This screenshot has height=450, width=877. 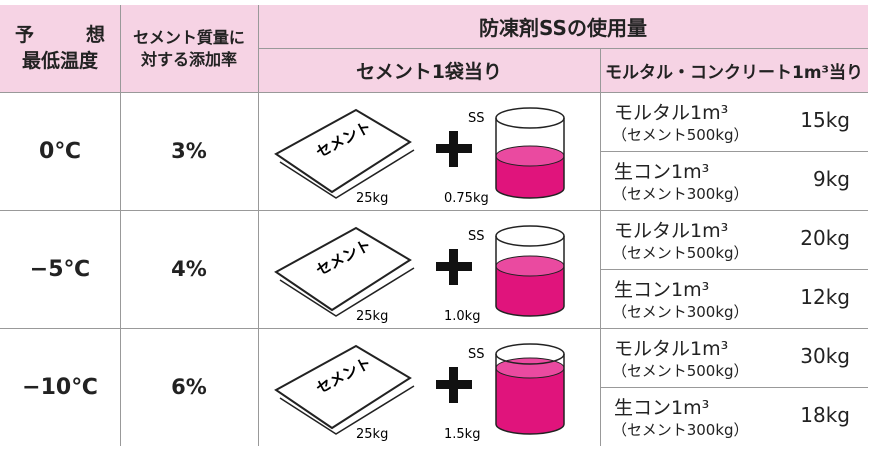 I want to click on temperature: 0℃, so click(x=60, y=151).